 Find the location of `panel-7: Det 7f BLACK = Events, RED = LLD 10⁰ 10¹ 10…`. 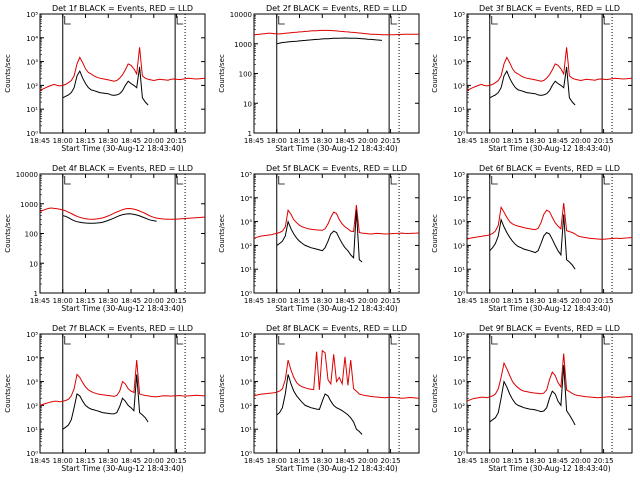

panel-7: Det 7f BLACK = Events, RED = LLD 10⁰ 10¹ 10… is located at coordinates (105, 398).